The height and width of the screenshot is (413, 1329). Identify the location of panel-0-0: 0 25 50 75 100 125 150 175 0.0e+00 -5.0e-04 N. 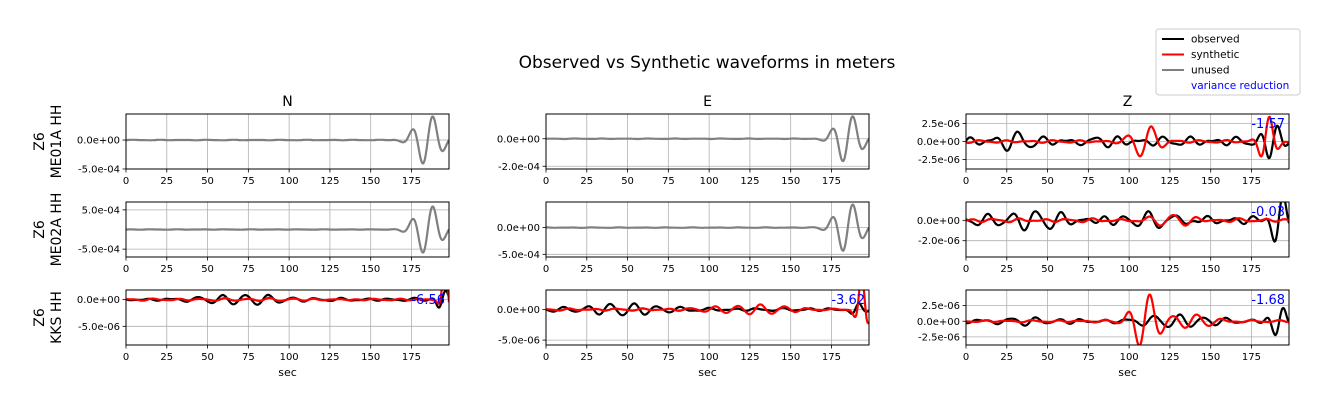
(263, 140).